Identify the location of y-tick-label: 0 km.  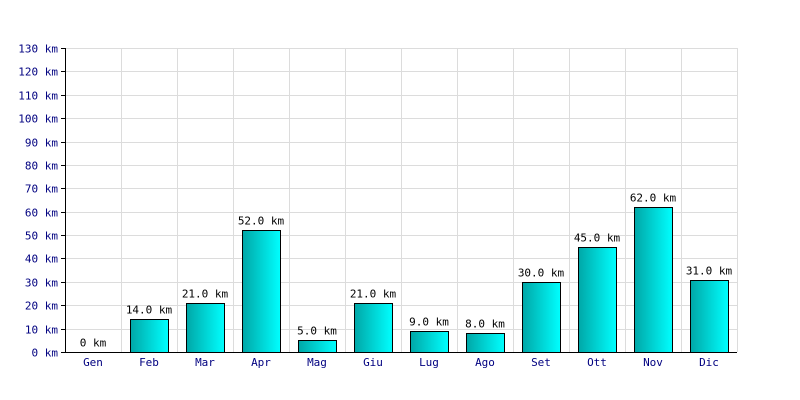
(45, 353).